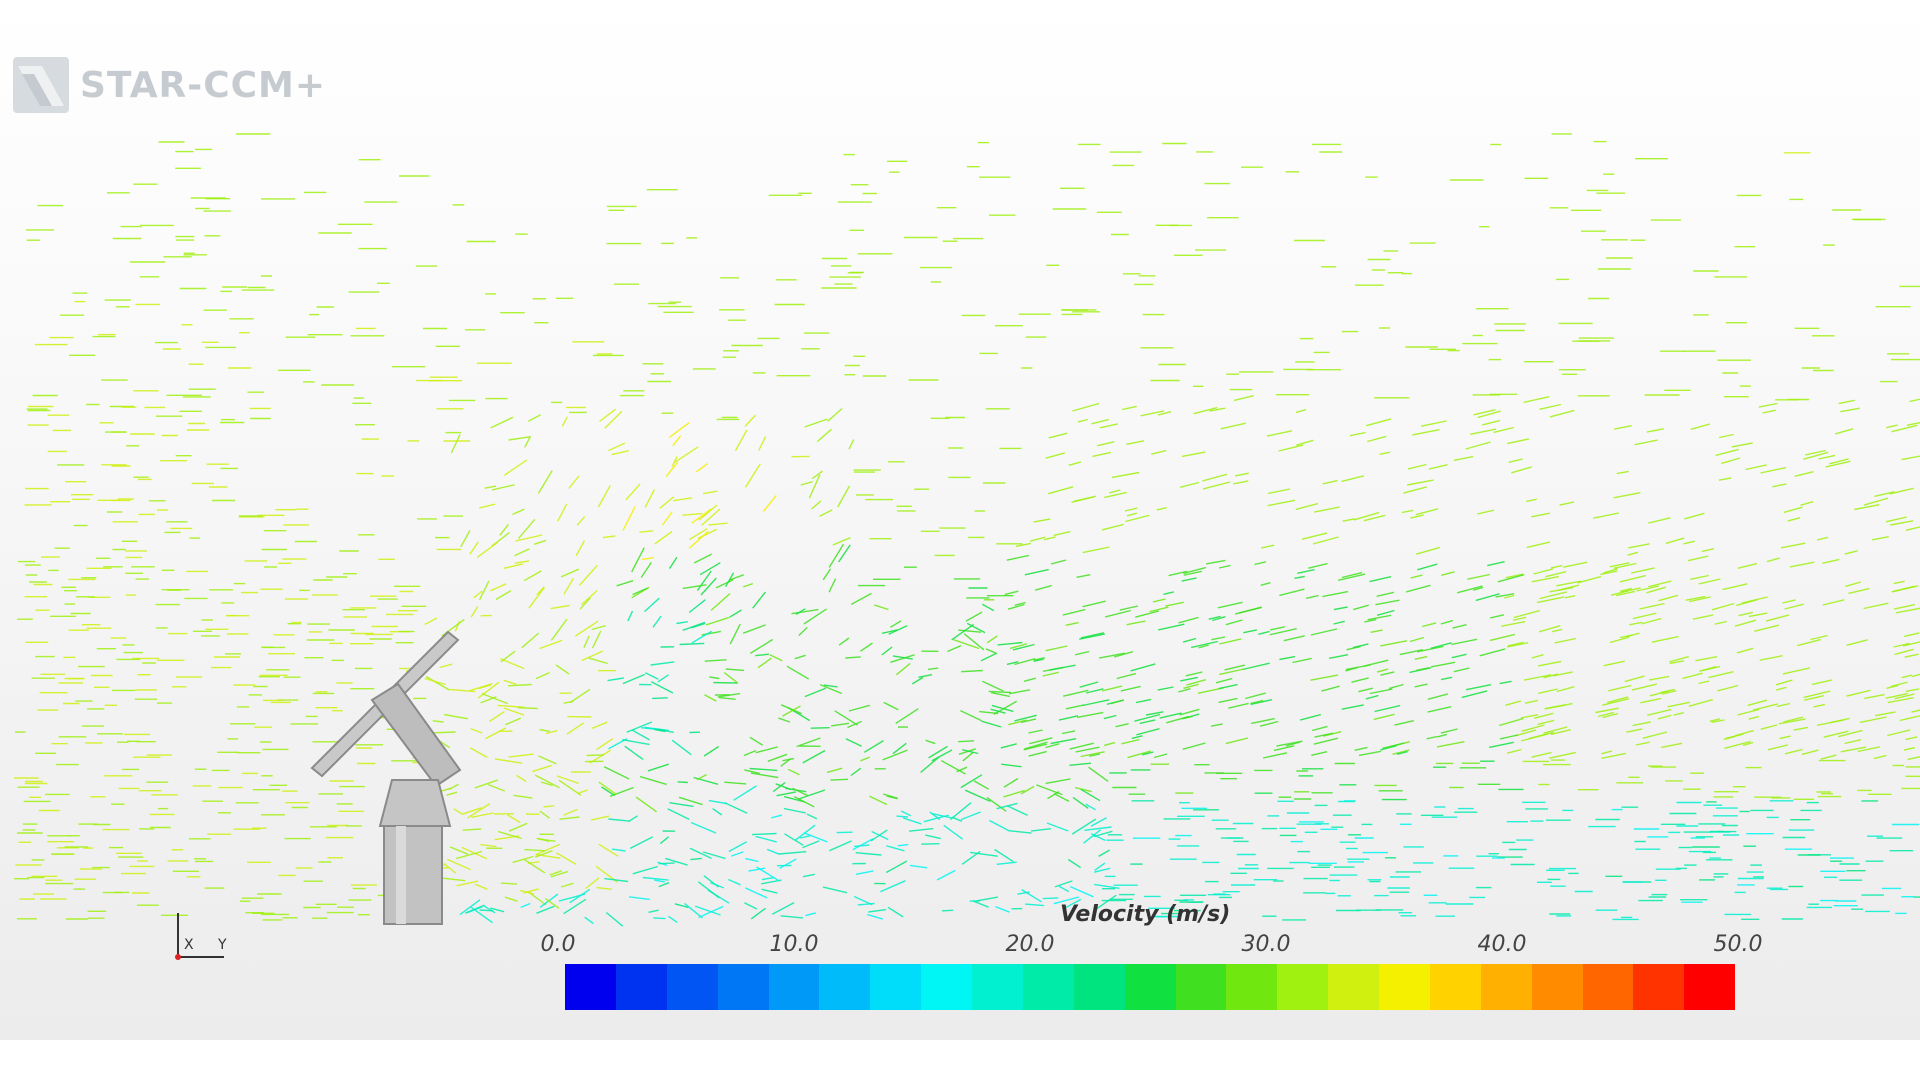 The image size is (1920, 1080). Describe the element at coordinates (1738, 944) in the screenshot. I see `colorbar-tick: 50.0` at that location.